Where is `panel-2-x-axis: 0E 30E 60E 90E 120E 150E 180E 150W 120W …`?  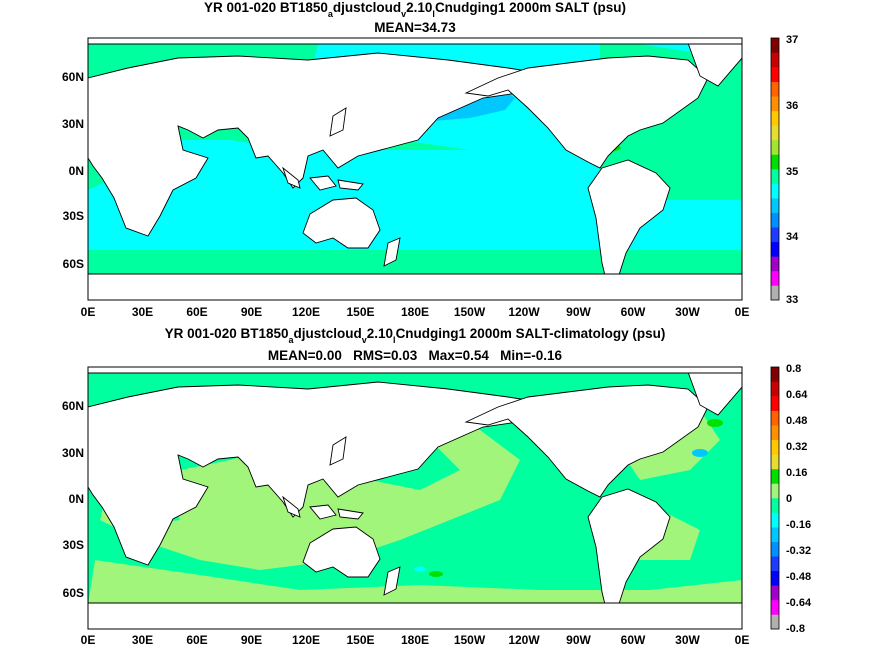
panel-2-x-axis: 0E 30E 60E 90E 120E 150E 180E 150W 120W … is located at coordinates (415, 640).